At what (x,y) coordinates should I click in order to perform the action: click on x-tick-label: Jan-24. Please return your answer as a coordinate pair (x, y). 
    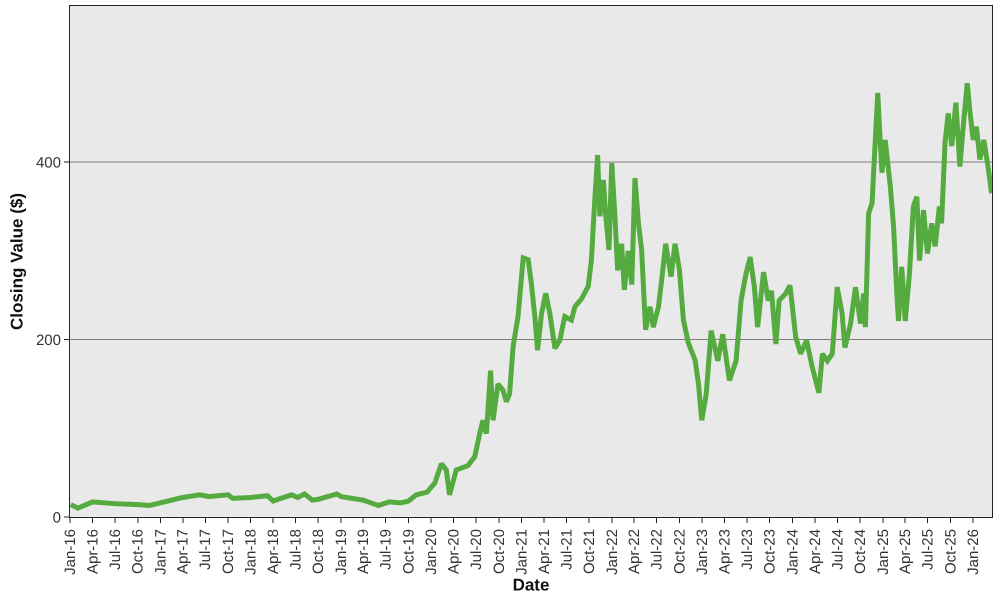
    Looking at the image, I should click on (793, 552).